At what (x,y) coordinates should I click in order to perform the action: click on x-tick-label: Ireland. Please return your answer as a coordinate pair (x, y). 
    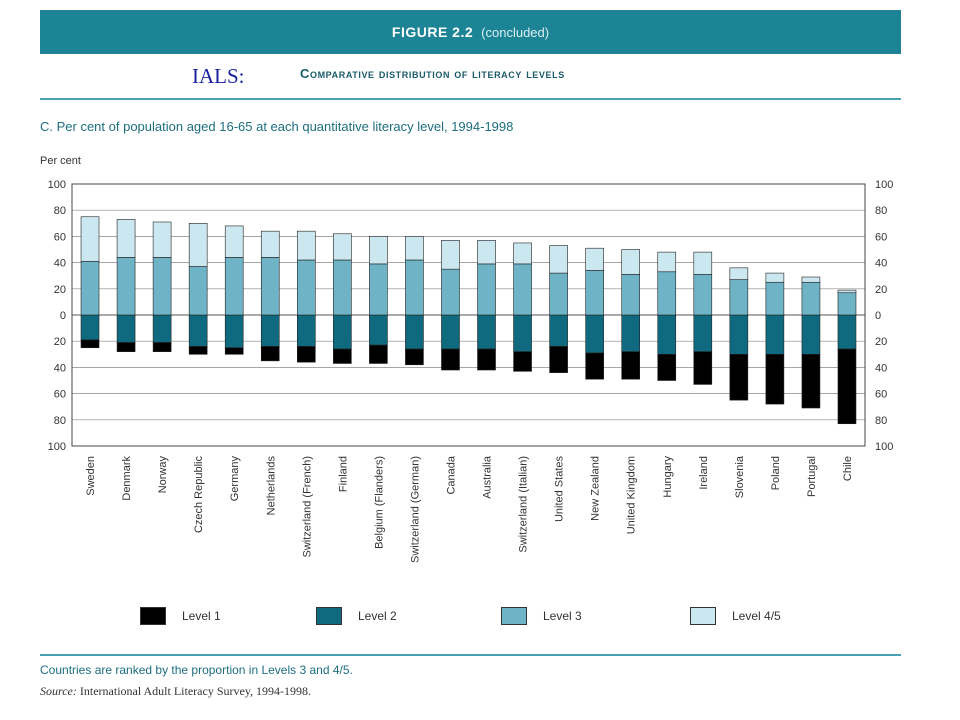
    Looking at the image, I should click on (704, 473).